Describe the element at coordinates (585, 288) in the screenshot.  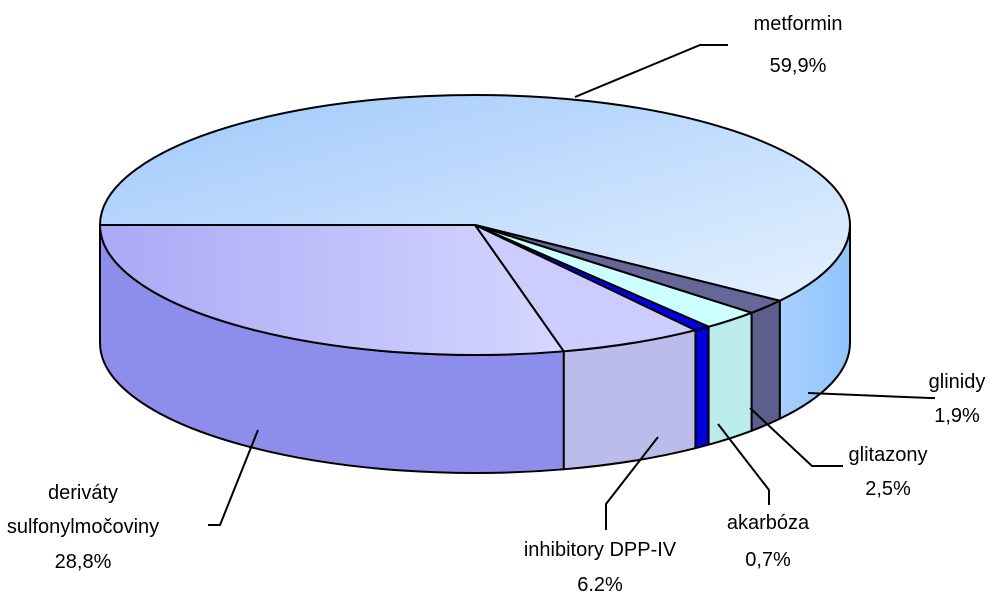
I see `slice-inhibitory-dpp-iv` at that location.